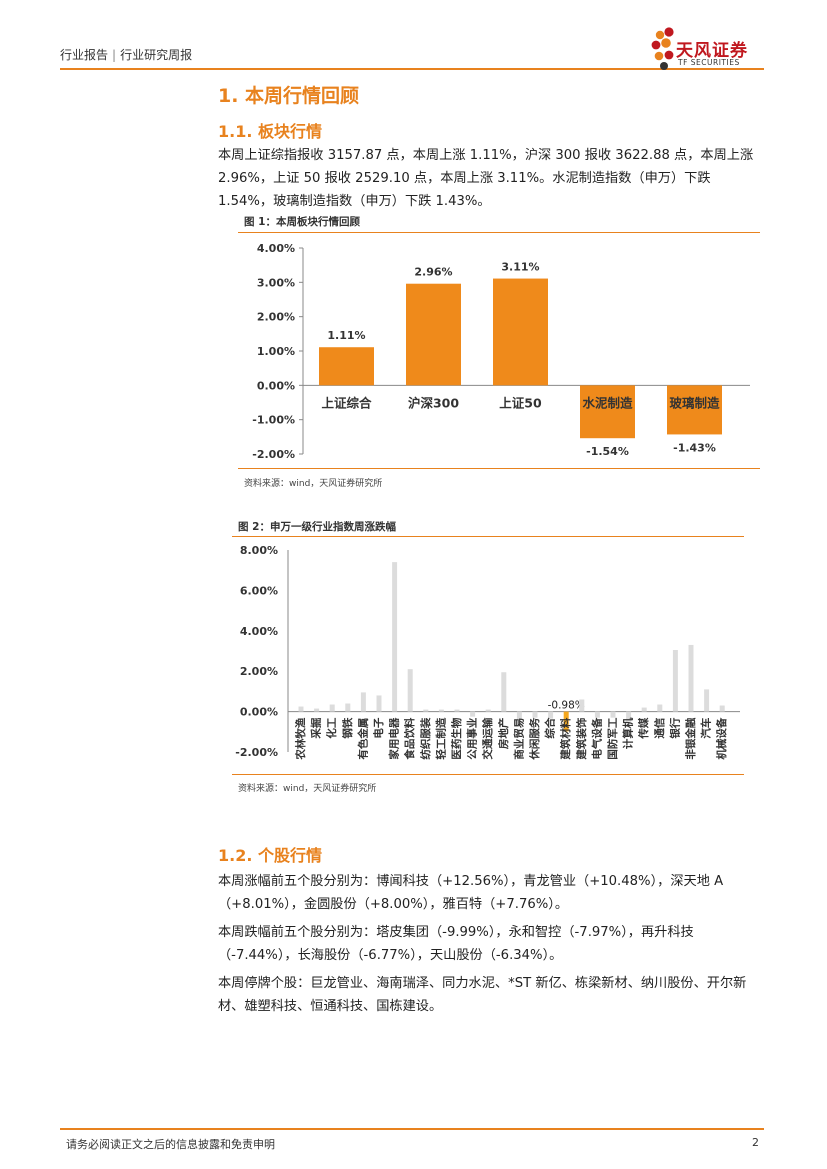 The height and width of the screenshot is (1169, 827). I want to click on data-label: 3.11%, so click(520, 267).